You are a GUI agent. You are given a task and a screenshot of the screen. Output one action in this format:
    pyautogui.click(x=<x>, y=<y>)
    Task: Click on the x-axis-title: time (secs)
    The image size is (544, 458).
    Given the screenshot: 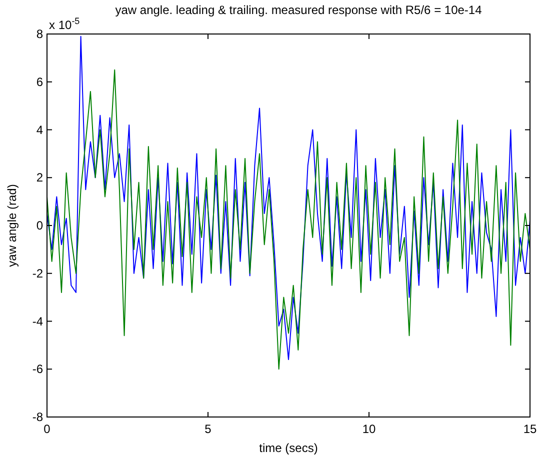 What is the action you would take?
    pyautogui.click(x=288, y=448)
    